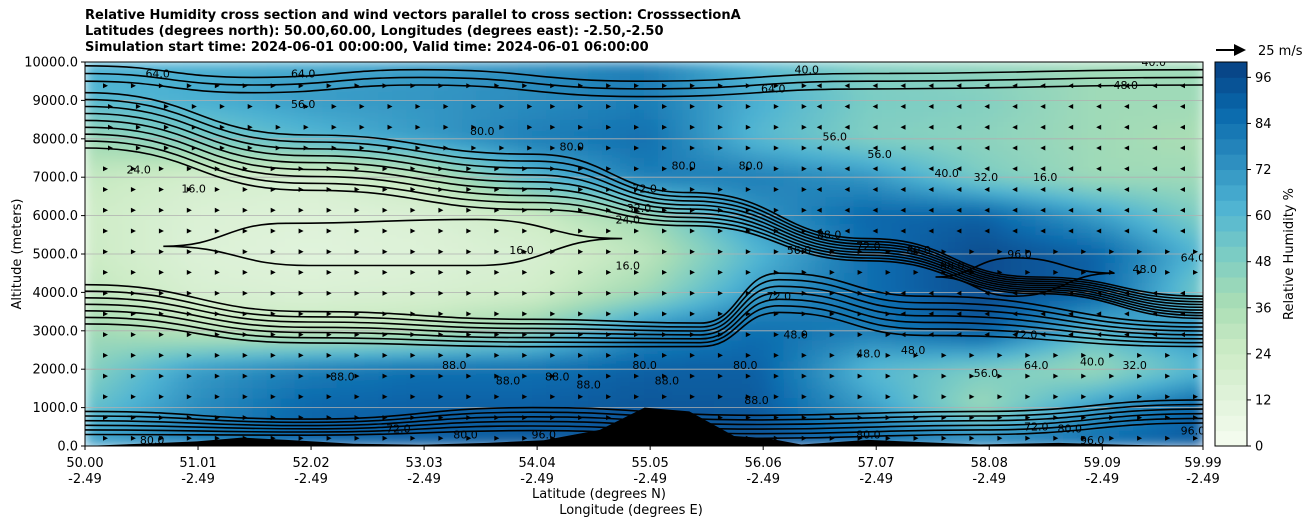 The width and height of the screenshot is (1304, 526). I want to click on colorbar-segment, so click(1231, 331).